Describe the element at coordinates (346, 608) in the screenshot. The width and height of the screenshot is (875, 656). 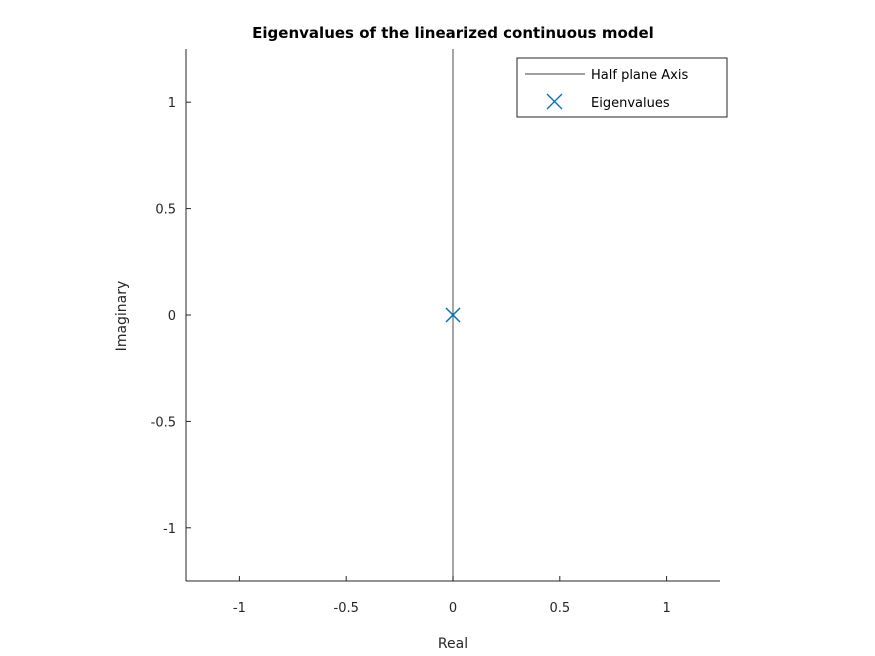
I see `x-tick-label: -0.5` at that location.